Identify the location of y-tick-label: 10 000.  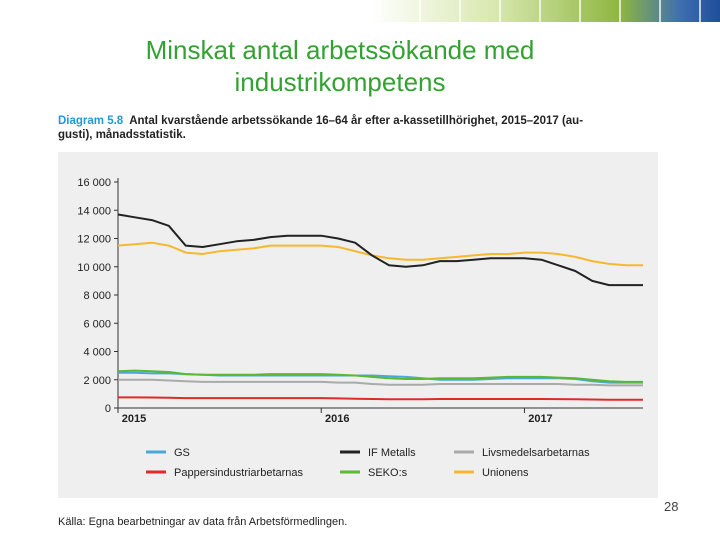
(94, 268).